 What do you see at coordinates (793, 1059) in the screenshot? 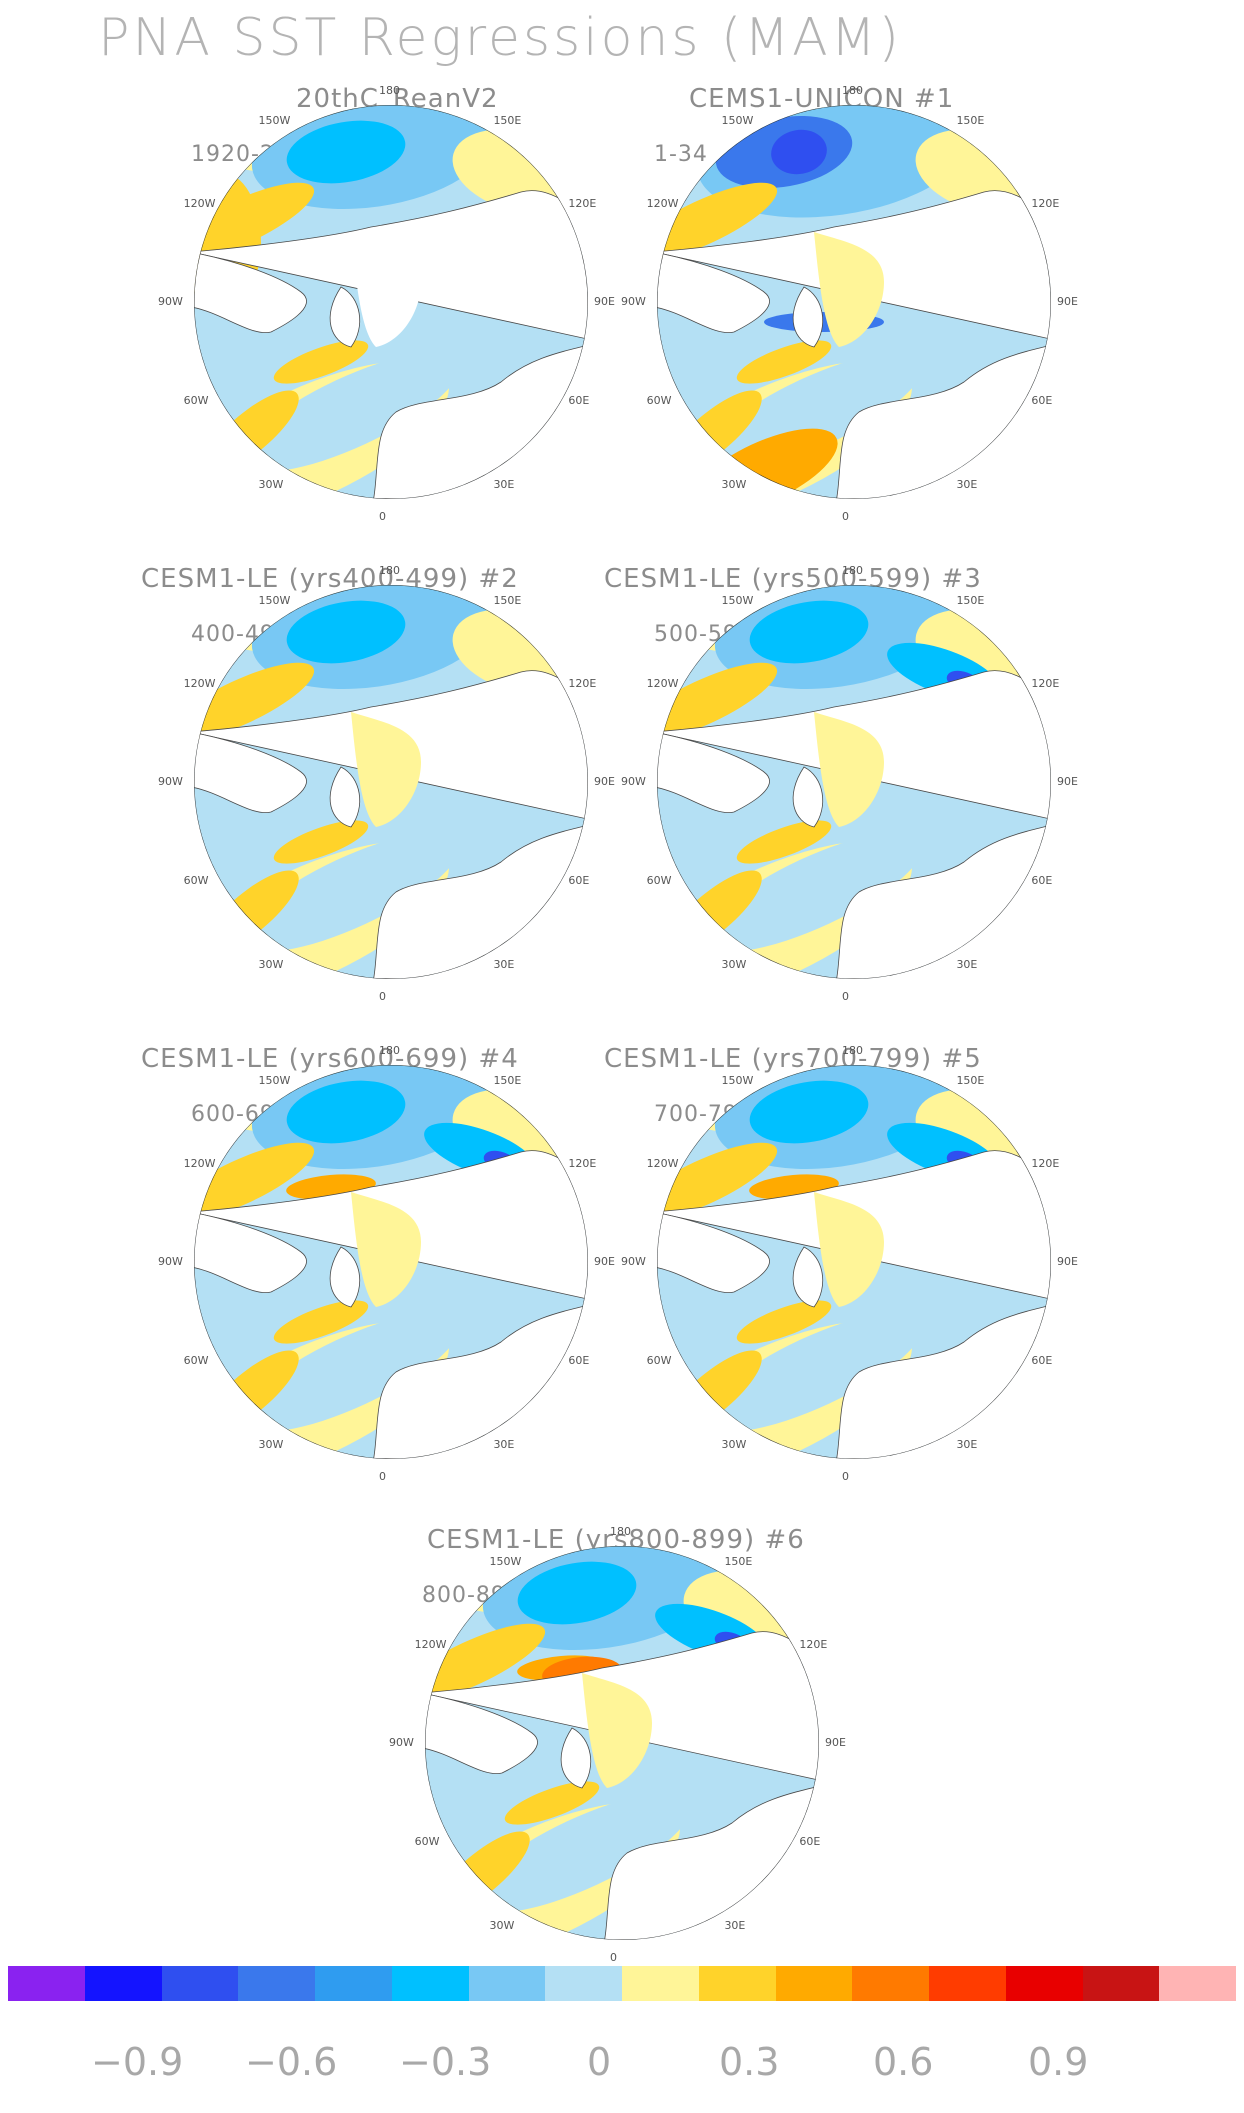
I see `panel-title: CESM1-LE (yrs700-799) #5` at bounding box center [793, 1059].